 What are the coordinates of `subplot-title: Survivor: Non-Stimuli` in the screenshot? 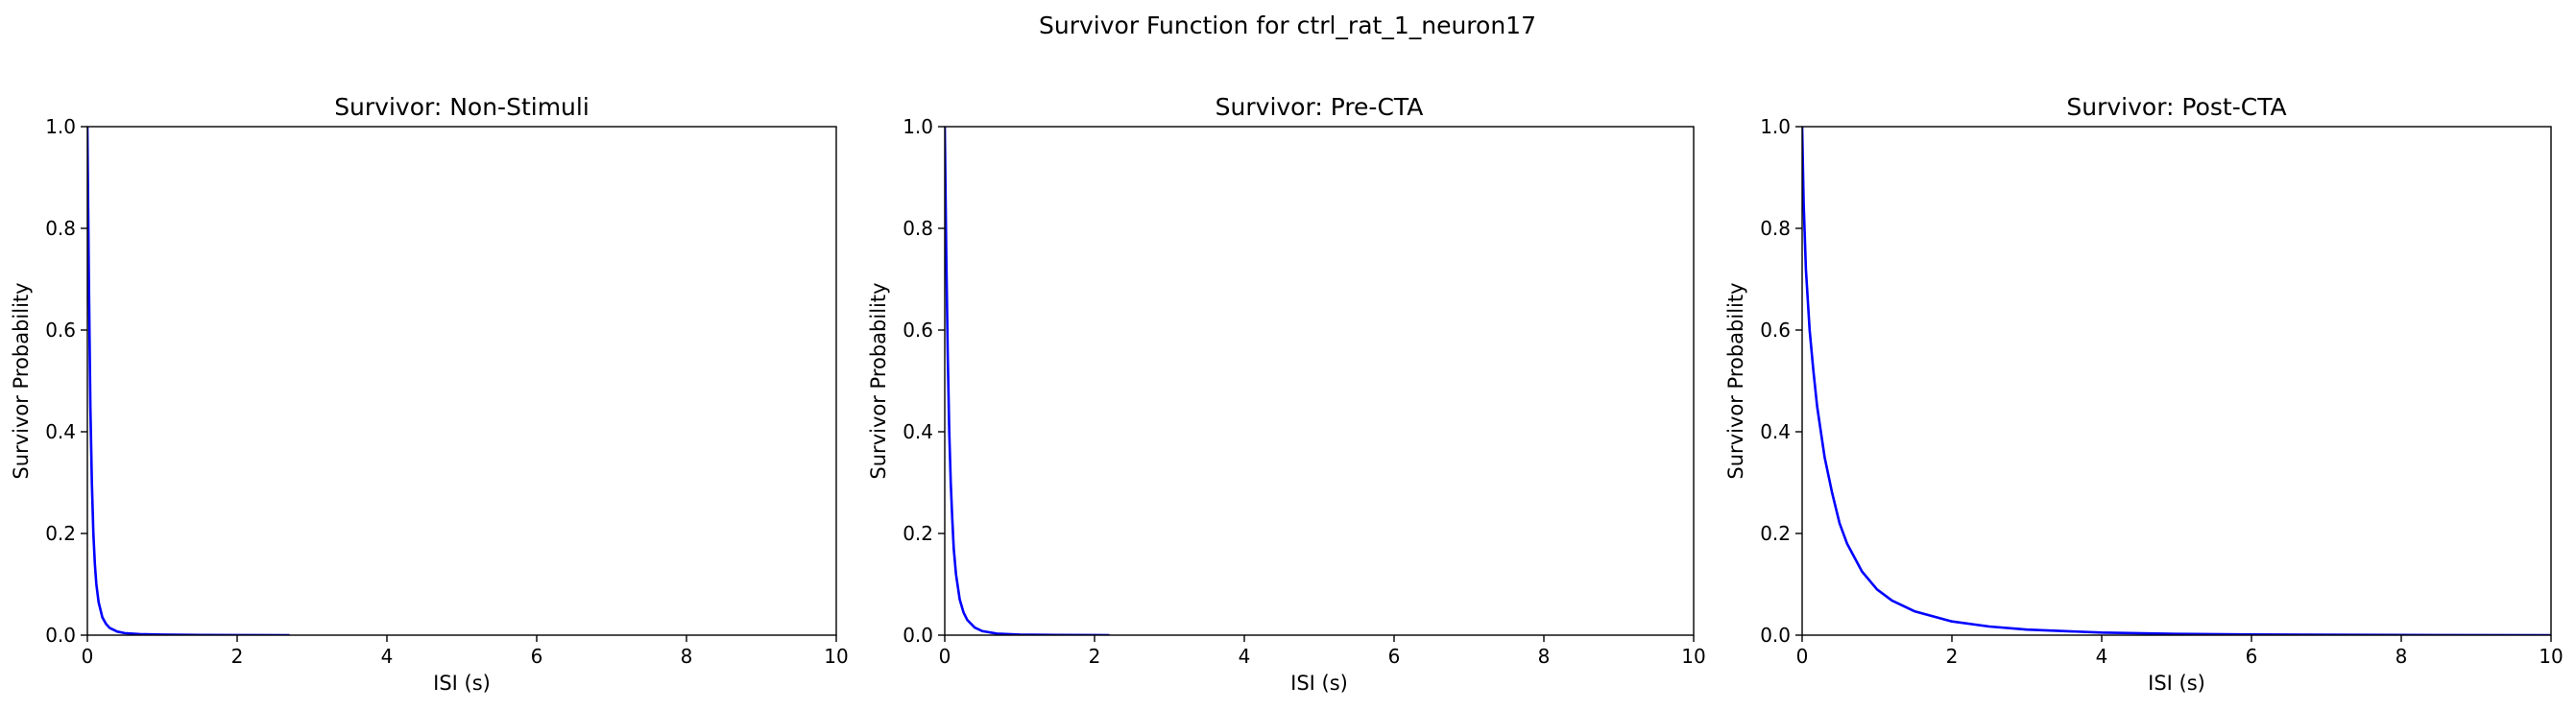 It's located at (462, 107).